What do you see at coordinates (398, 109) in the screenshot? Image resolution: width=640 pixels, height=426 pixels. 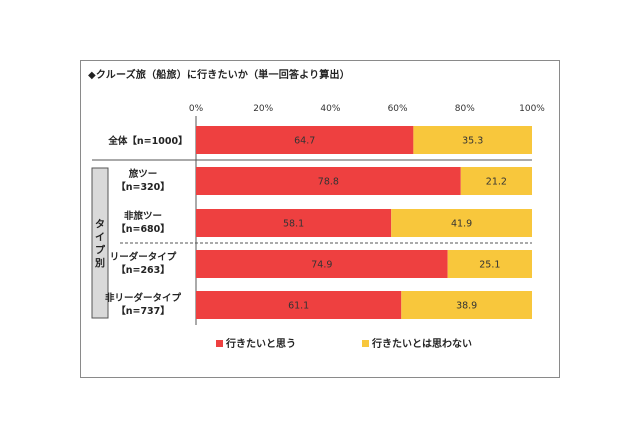 I see `x-tick-label: 60%` at bounding box center [398, 109].